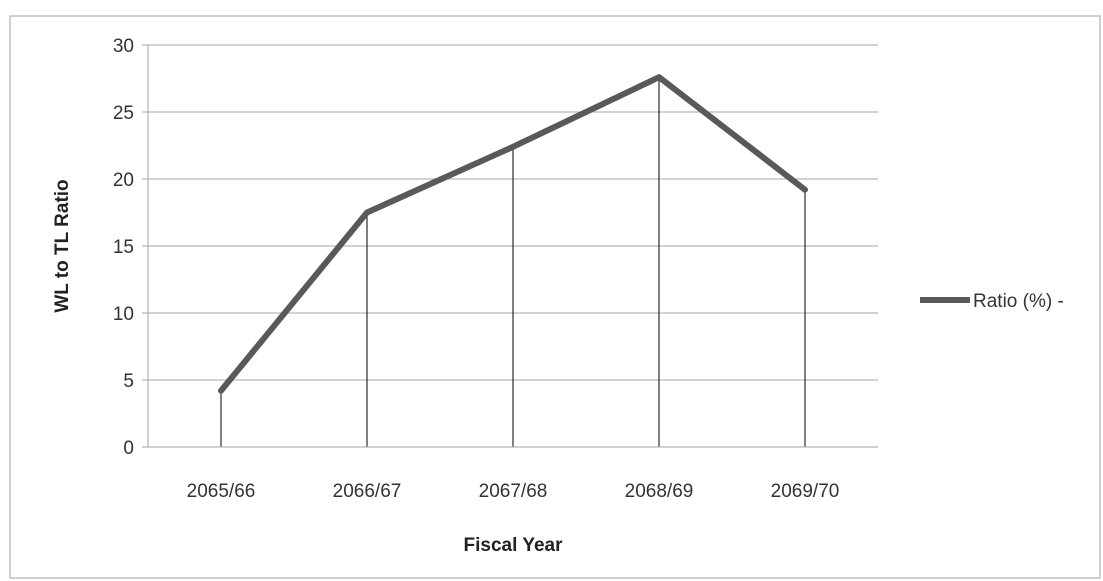  Describe the element at coordinates (659, 491) in the screenshot. I see `x-tick-label: 2068/69` at that location.